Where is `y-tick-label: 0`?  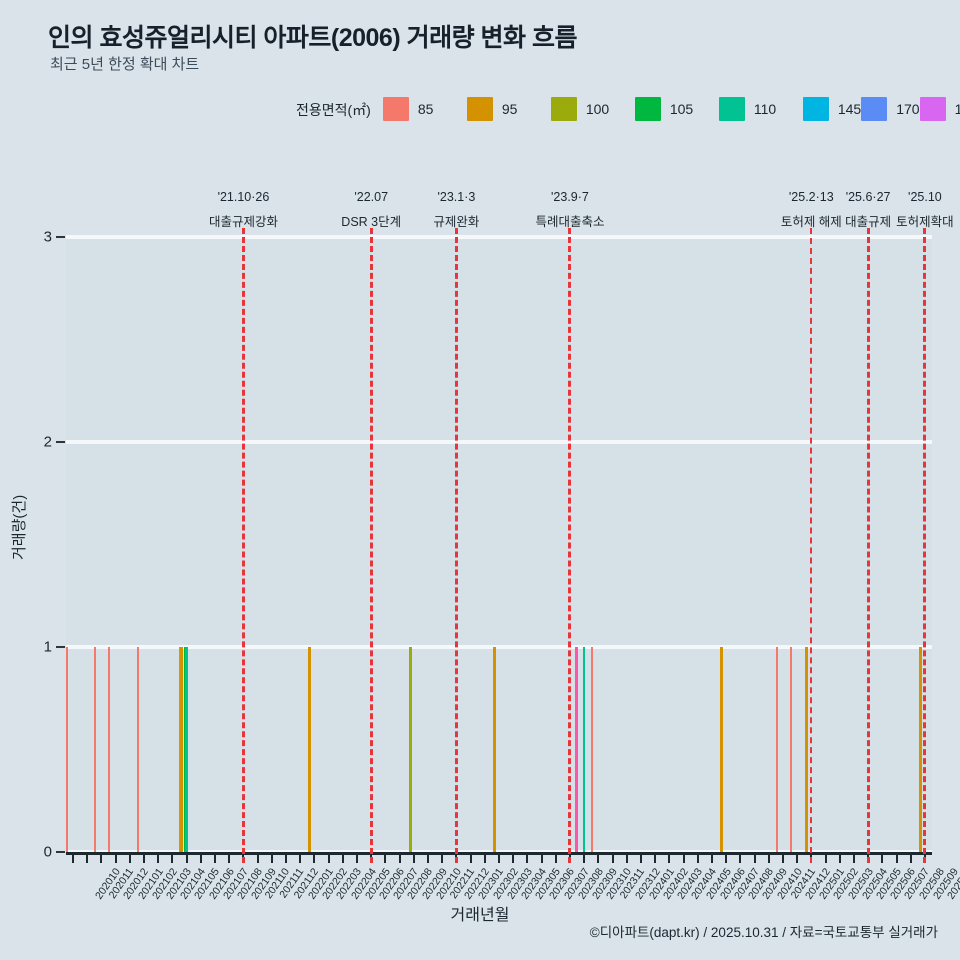
y-tick-label: 0 is located at coordinates (47, 852).